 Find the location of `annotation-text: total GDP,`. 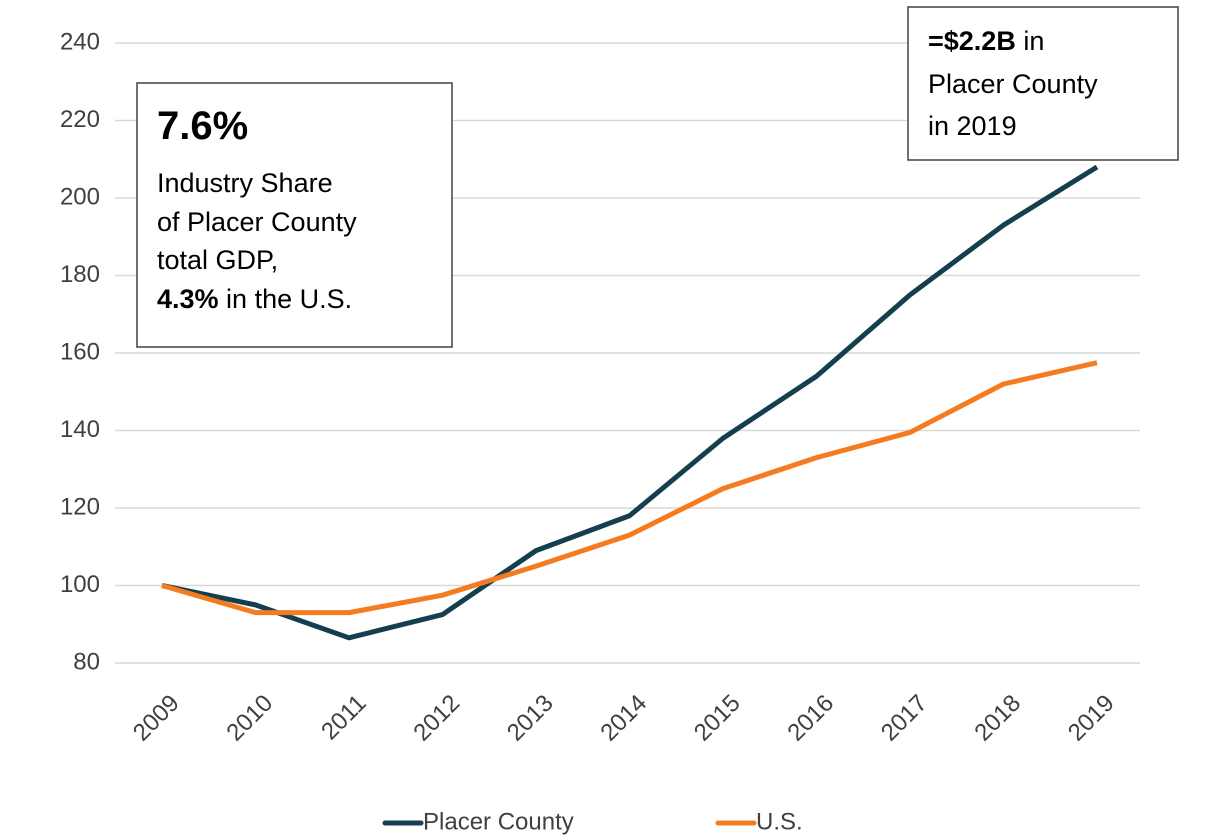

annotation-text: total GDP, is located at coordinates (217, 260).